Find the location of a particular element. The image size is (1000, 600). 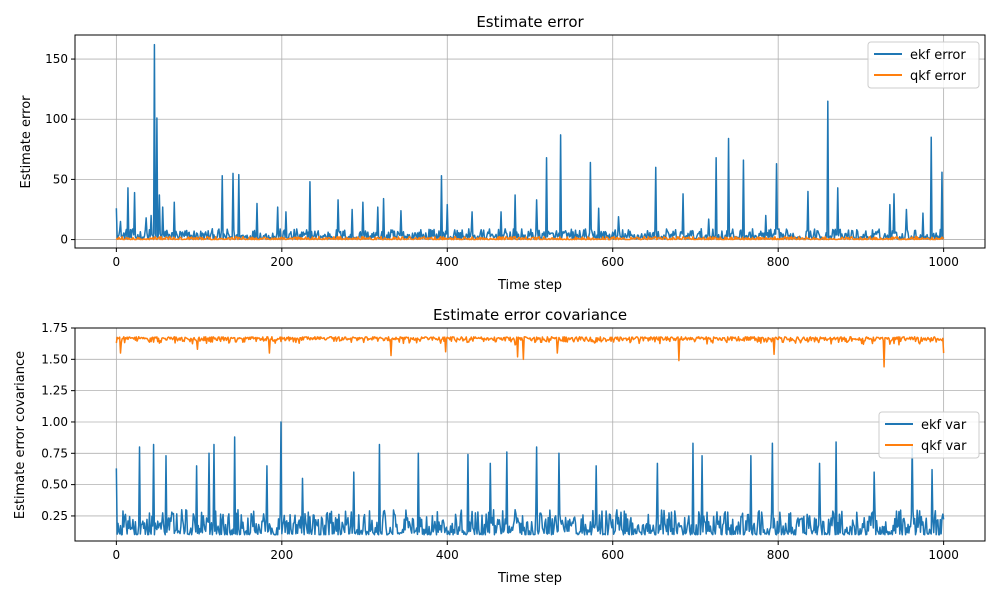

y-tick-label: 0.50 is located at coordinates (54, 485).